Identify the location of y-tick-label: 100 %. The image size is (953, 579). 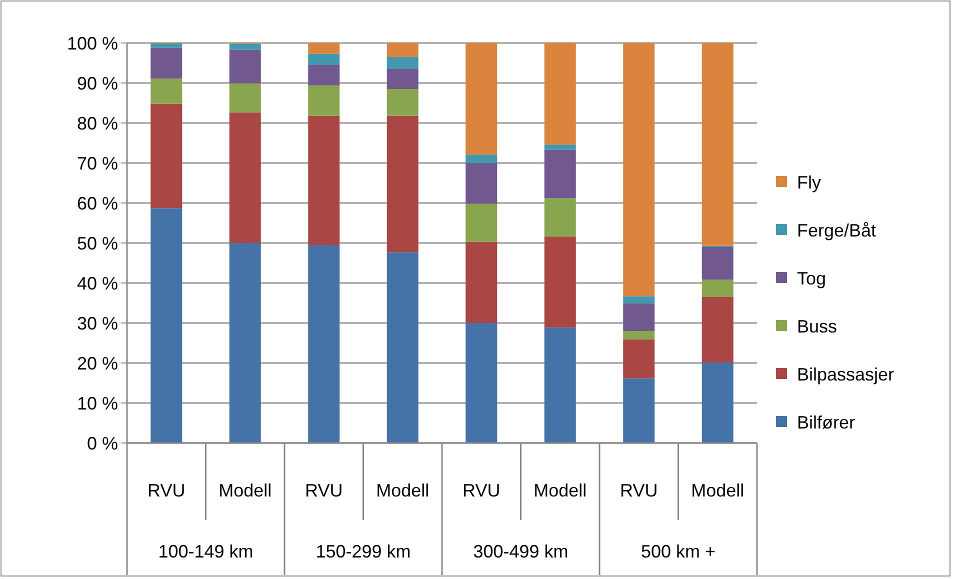
(92, 43).